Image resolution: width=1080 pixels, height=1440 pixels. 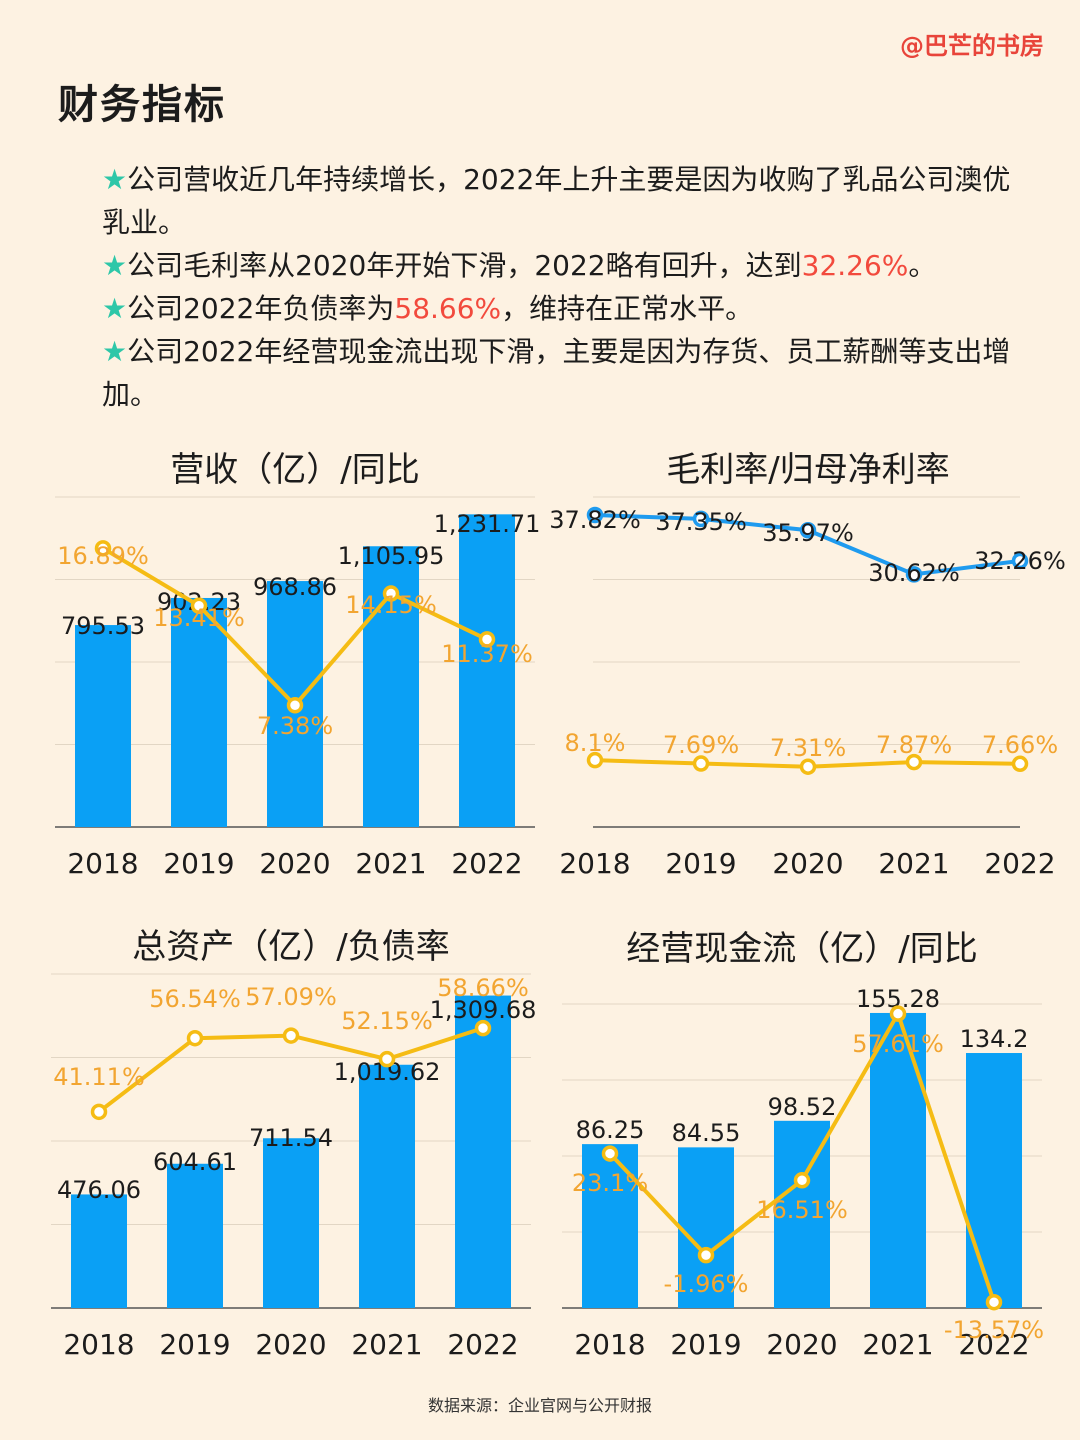 What do you see at coordinates (199, 618) in the screenshot?
I see `line-value-label: 13.41%` at bounding box center [199, 618].